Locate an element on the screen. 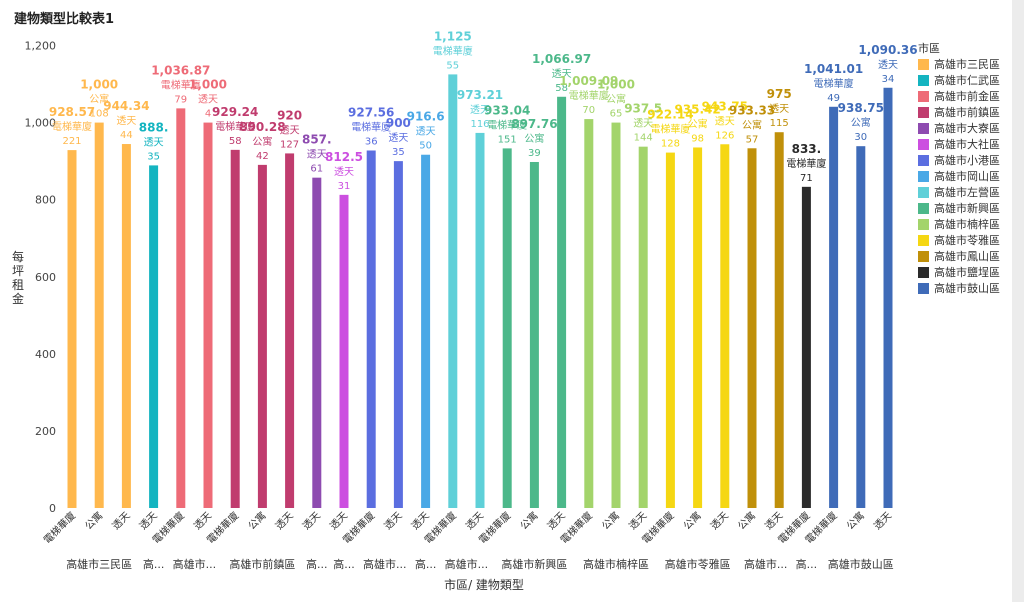  bar-count-label: 36 is located at coordinates (371, 142).